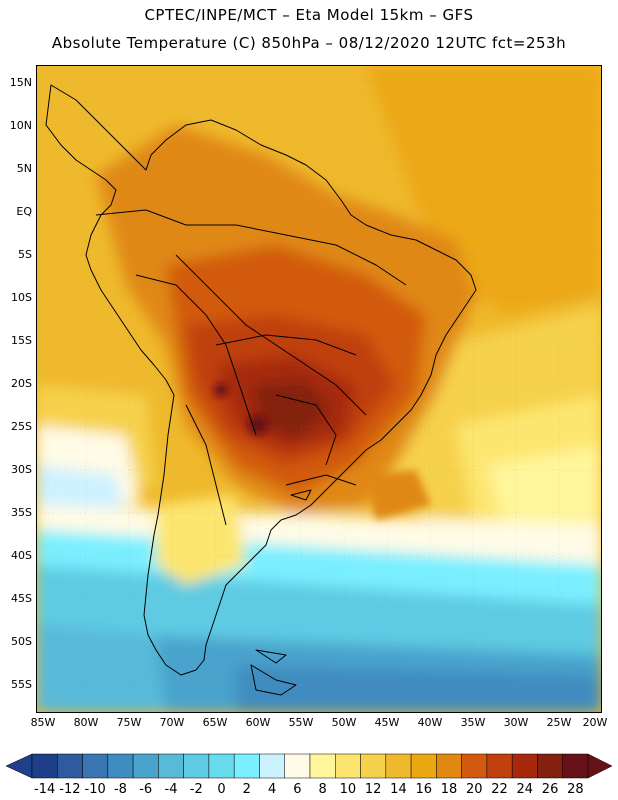  Describe the element at coordinates (20, 82) in the screenshot. I see `lat-label: 15N` at that location.